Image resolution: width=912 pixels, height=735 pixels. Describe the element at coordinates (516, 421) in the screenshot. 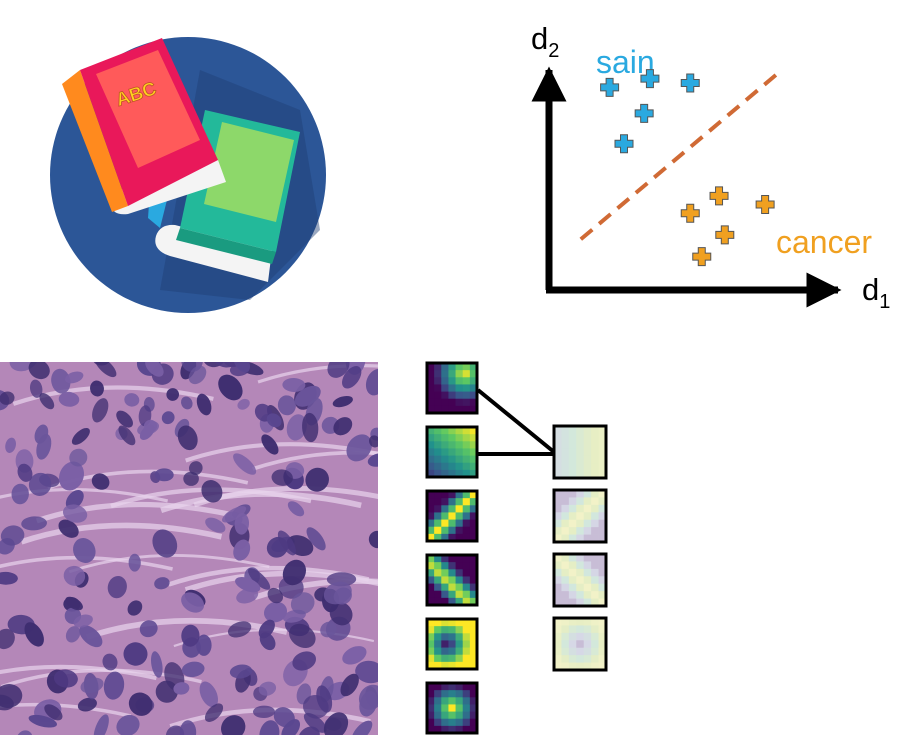

I see `connection-line-top` at that location.